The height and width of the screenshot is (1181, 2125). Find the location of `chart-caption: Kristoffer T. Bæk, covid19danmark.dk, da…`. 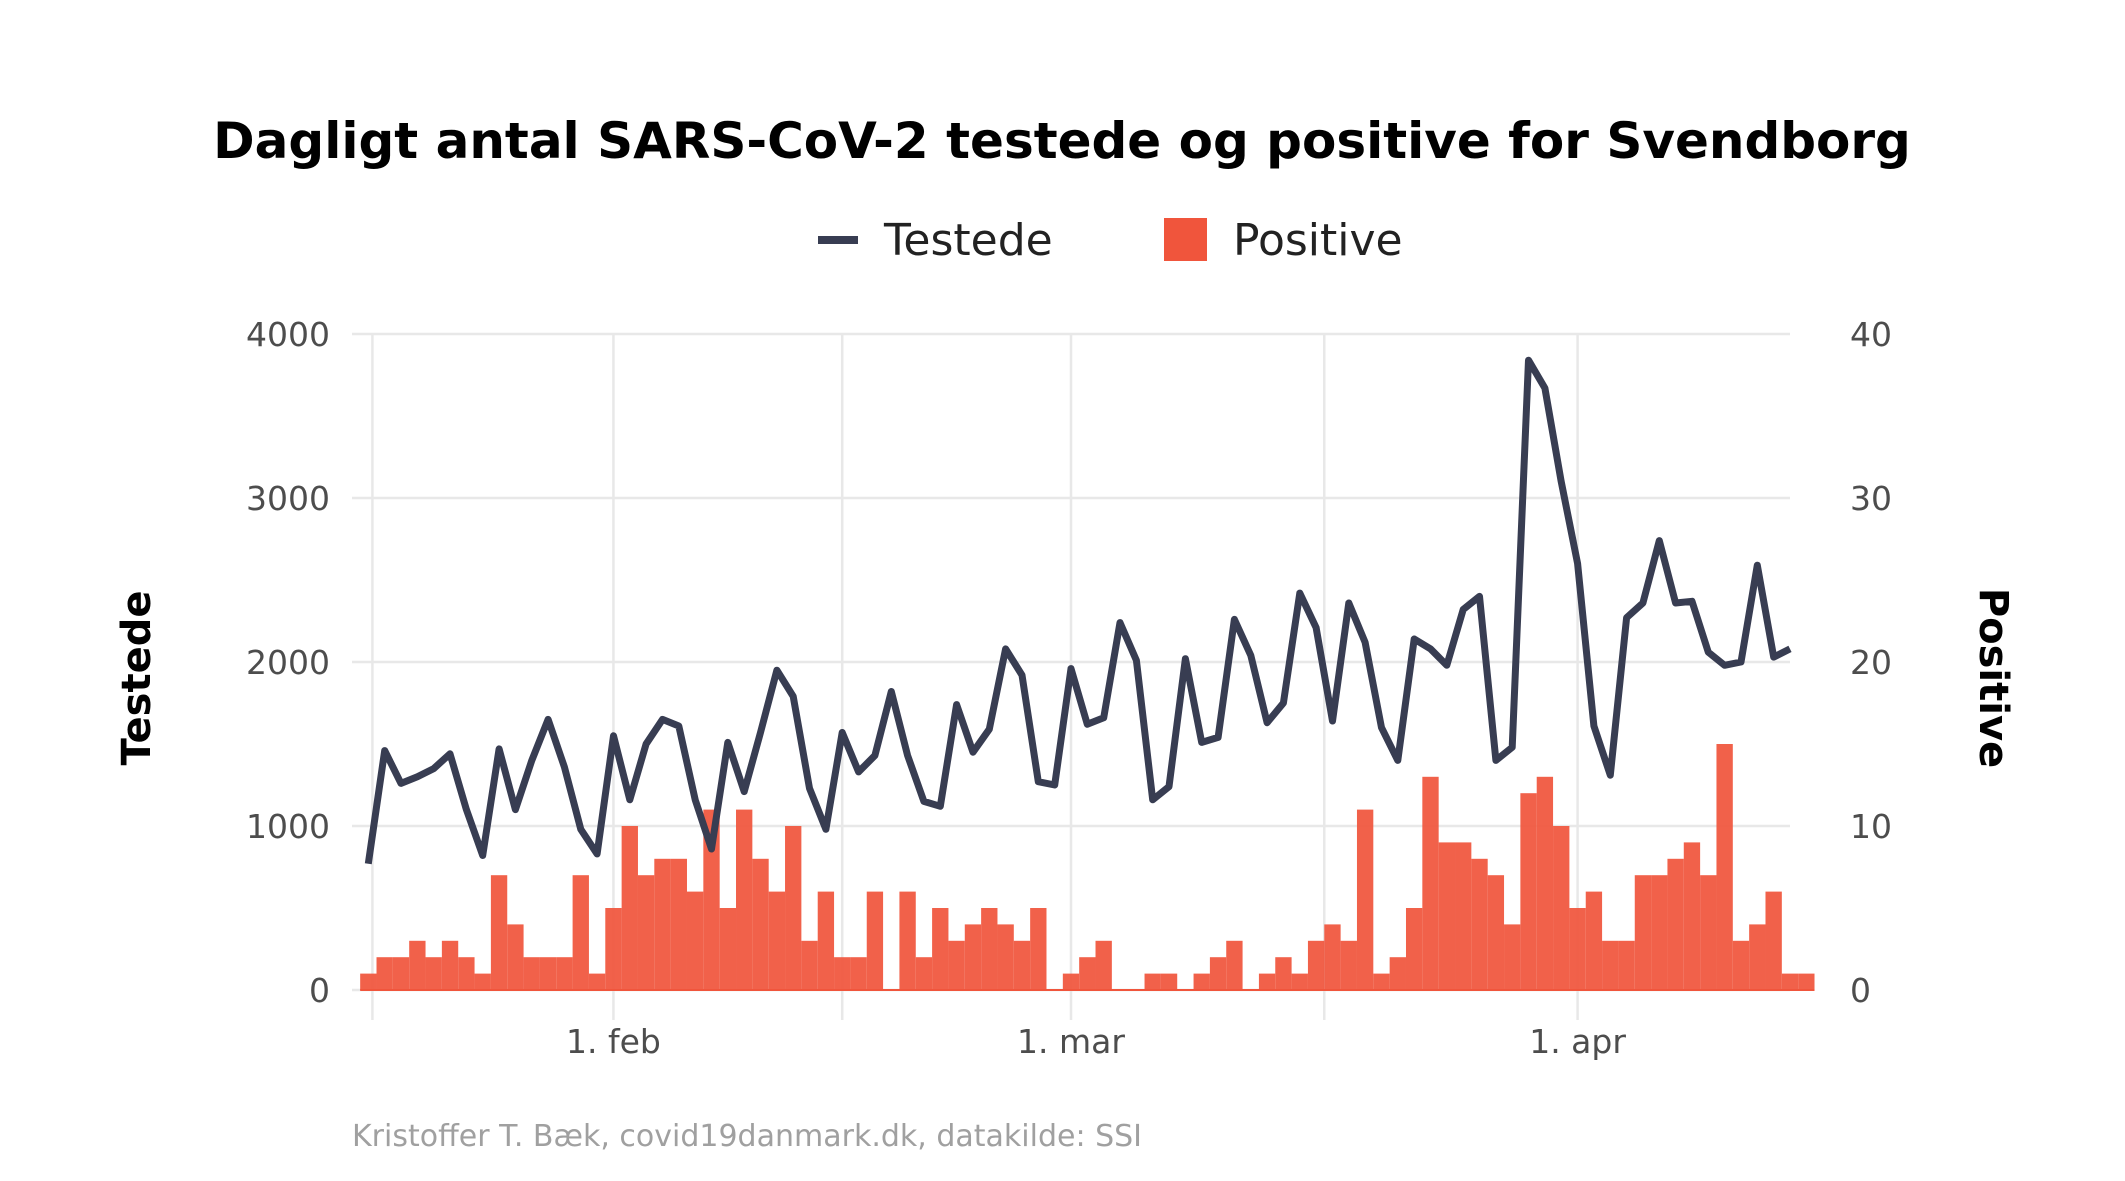

chart-caption: Kristoffer T. Bæk, covid19danmark.dk, da… is located at coordinates (747, 1136).